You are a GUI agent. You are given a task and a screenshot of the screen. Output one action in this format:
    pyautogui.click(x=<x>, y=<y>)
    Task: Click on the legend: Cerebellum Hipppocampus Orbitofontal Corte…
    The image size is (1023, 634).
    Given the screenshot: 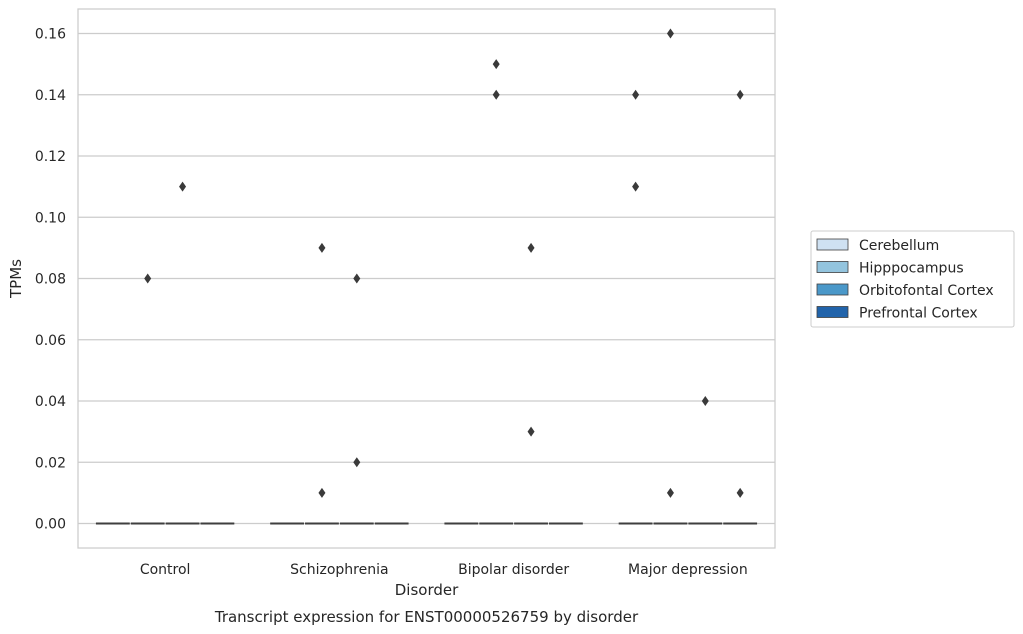 What is the action you would take?
    pyautogui.click(x=912, y=279)
    